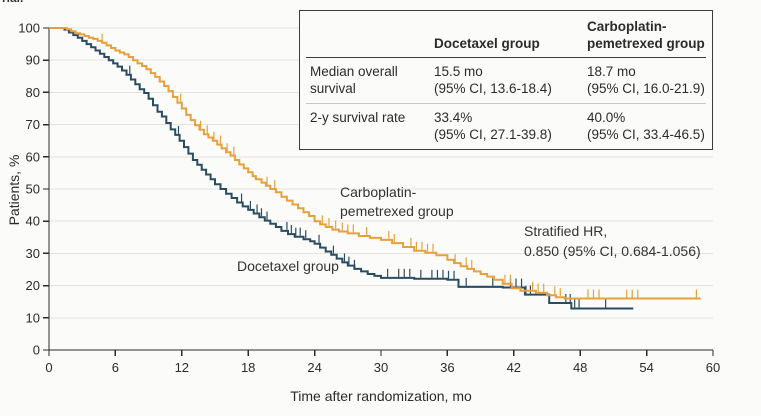 This screenshot has width=761, height=416. What do you see at coordinates (182, 367) in the screenshot?
I see `x-tick-label: 12` at bounding box center [182, 367].